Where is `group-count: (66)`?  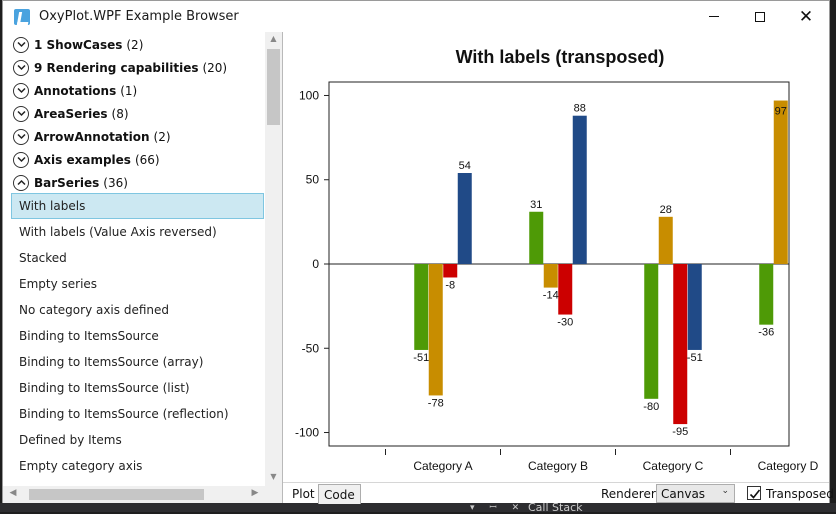 group-count: (66) is located at coordinates (147, 160).